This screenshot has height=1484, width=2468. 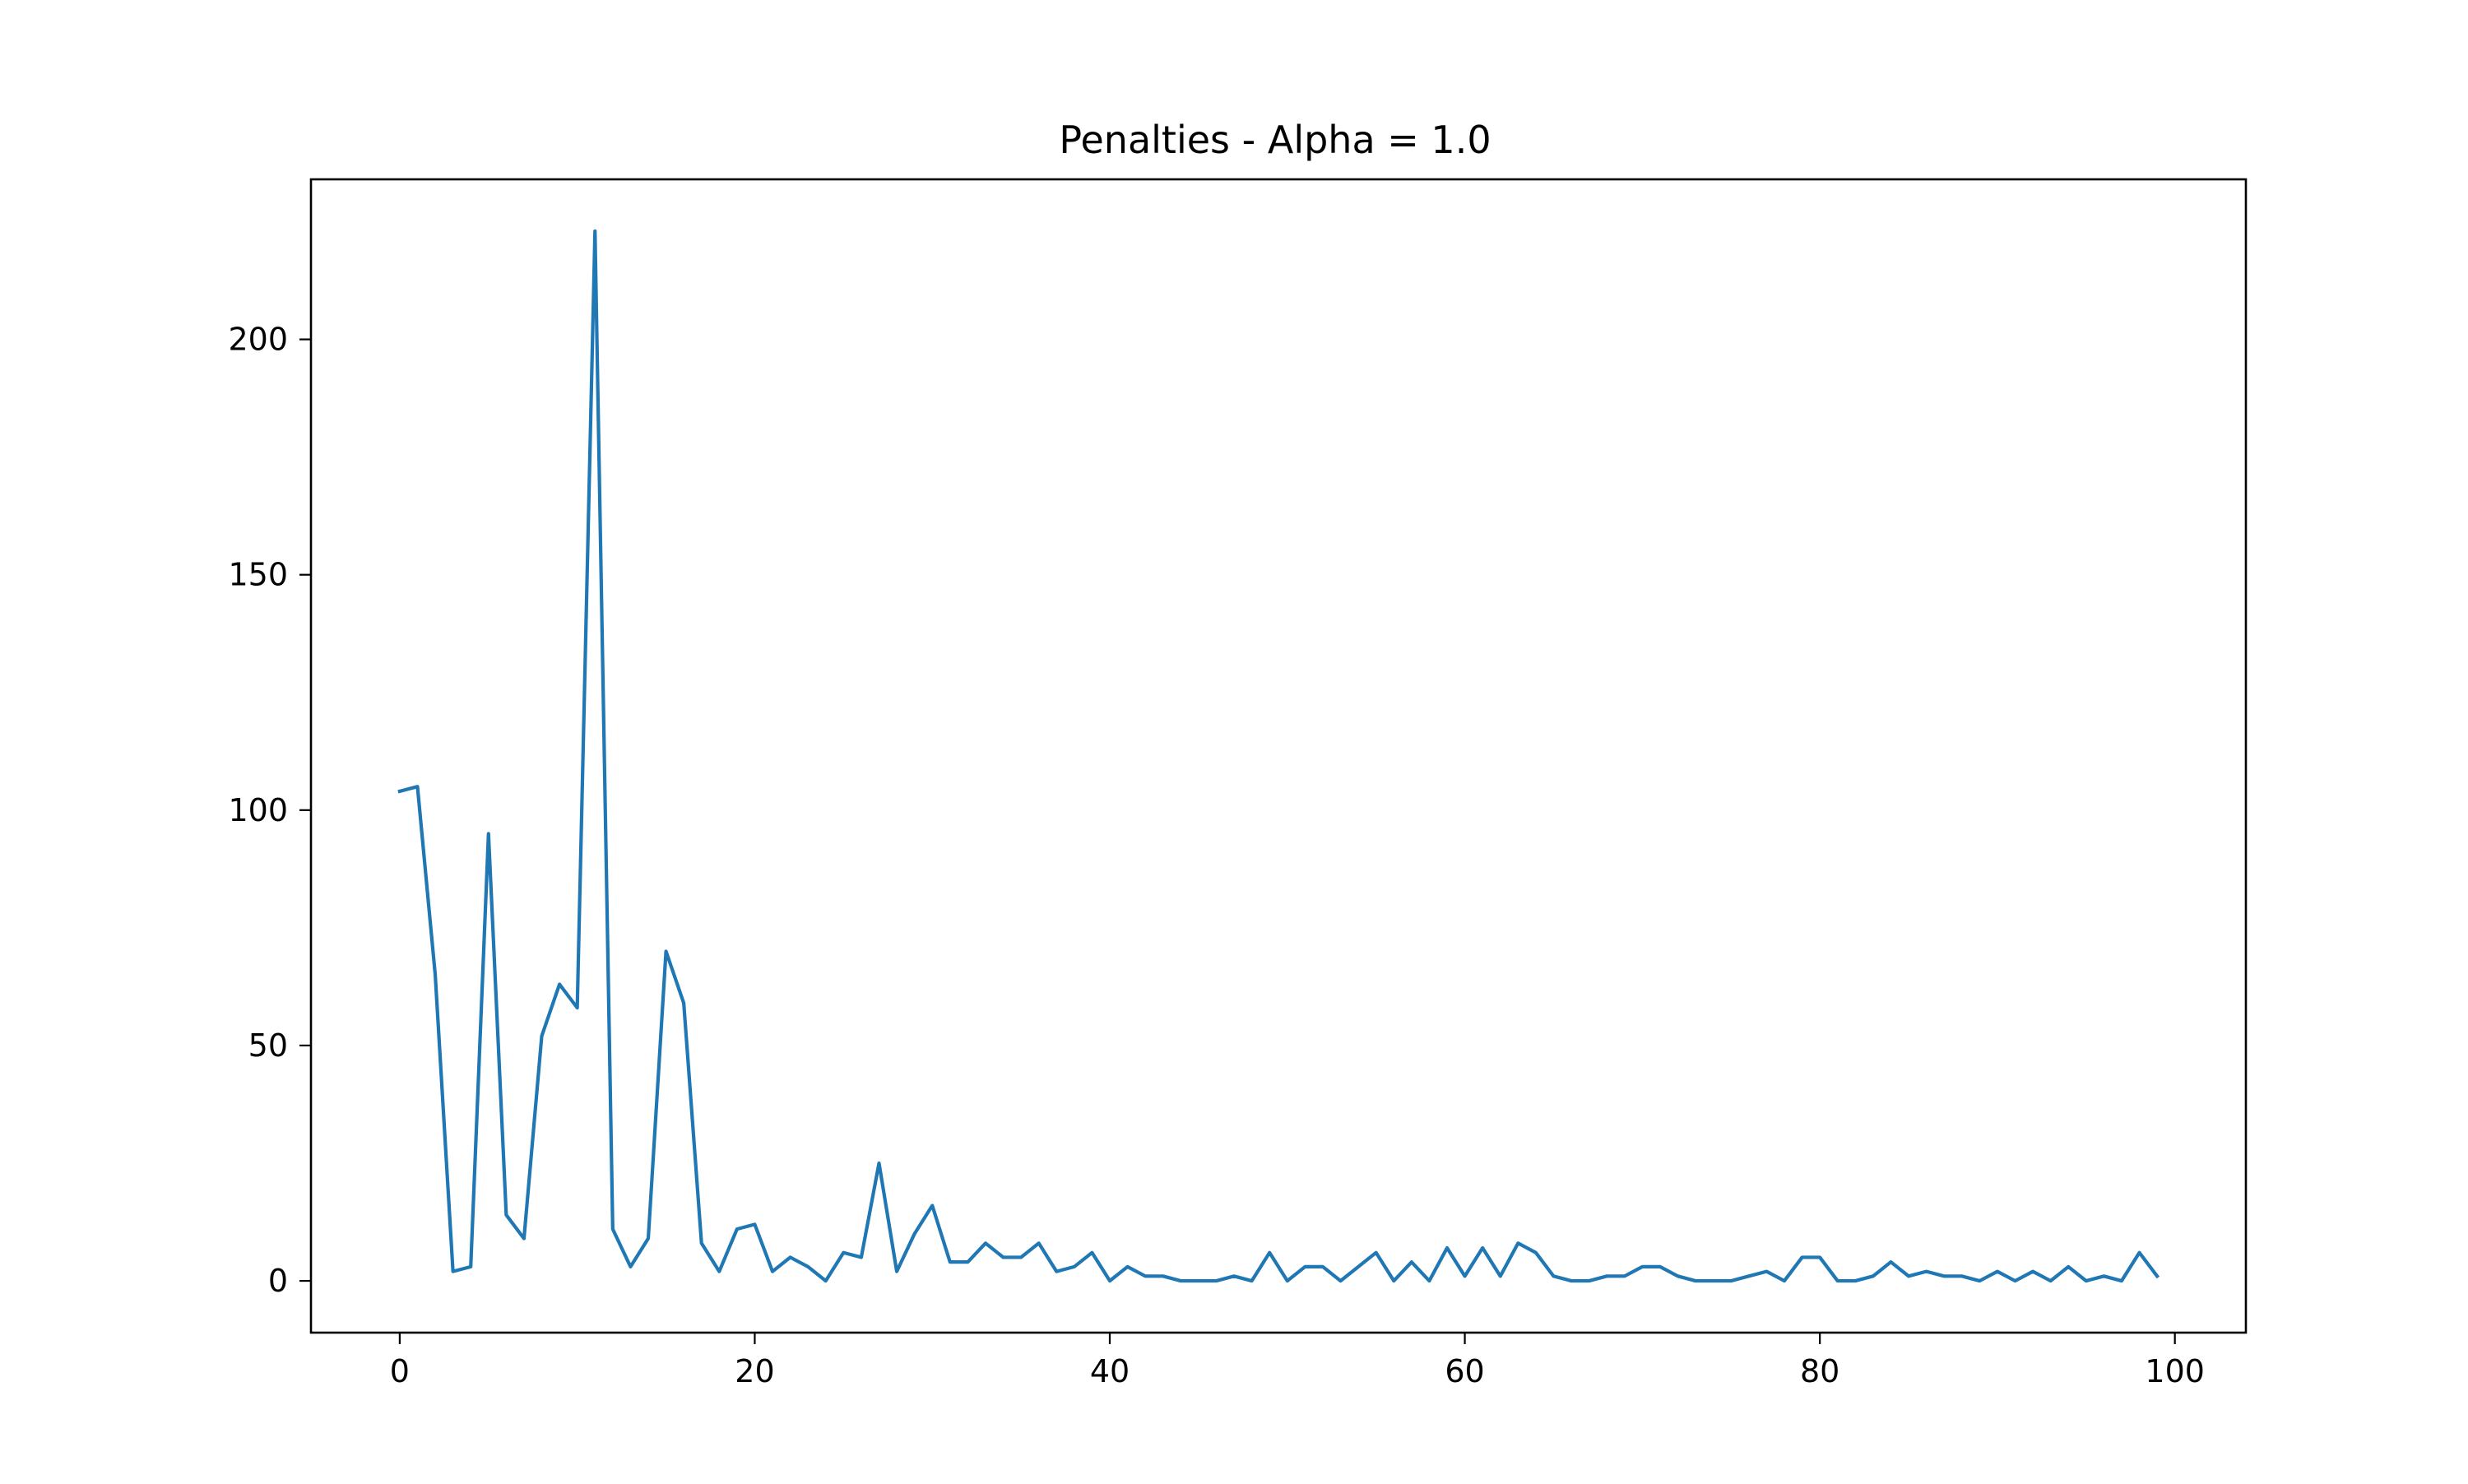 What do you see at coordinates (2175, 1371) in the screenshot?
I see `x-tick-label: 100` at bounding box center [2175, 1371].